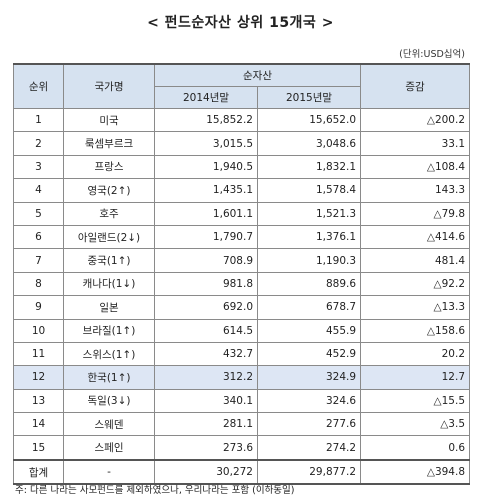 The height and width of the screenshot is (500, 481). What do you see at coordinates (415, 472) in the screenshot?
I see `total-change-cell: △394.8` at bounding box center [415, 472].